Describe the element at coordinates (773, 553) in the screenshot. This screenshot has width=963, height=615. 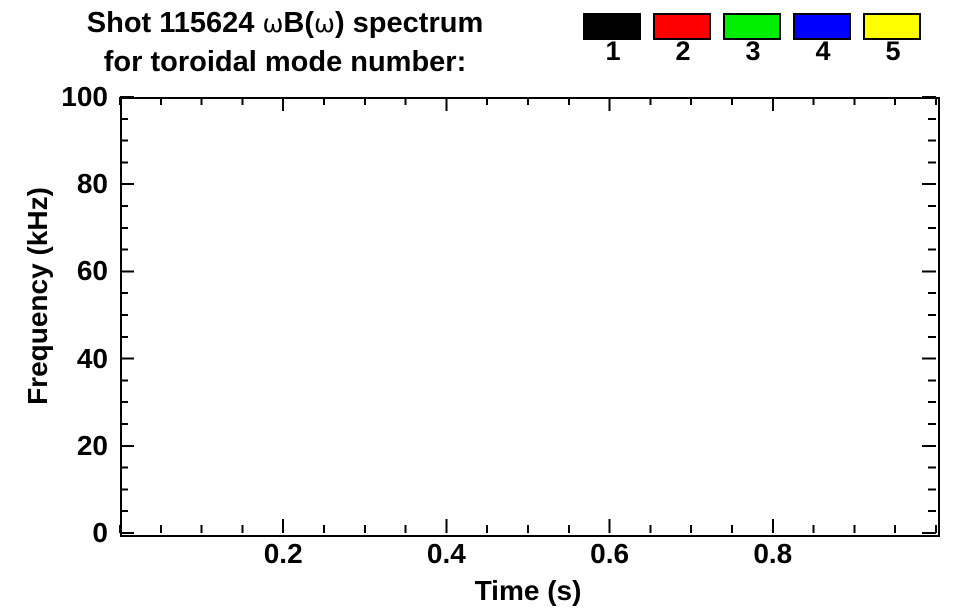
I see `x-tick-label: 0.8` at that location.